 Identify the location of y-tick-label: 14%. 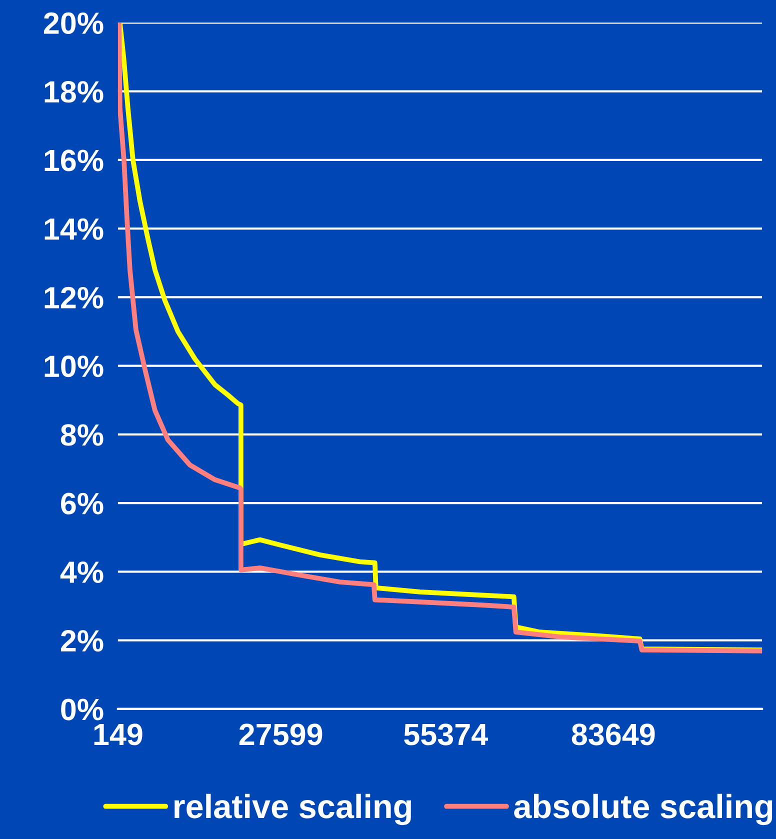
(74, 229).